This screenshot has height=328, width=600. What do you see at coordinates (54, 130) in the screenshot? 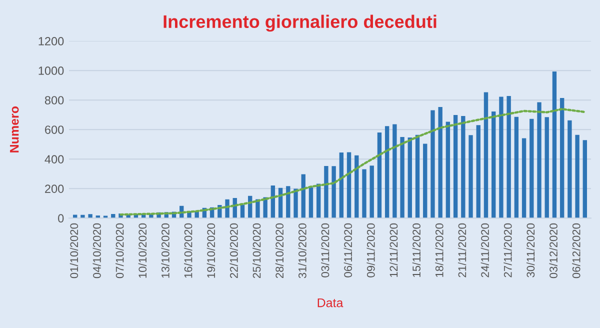
I see `y-tick-label: 600` at bounding box center [54, 130].